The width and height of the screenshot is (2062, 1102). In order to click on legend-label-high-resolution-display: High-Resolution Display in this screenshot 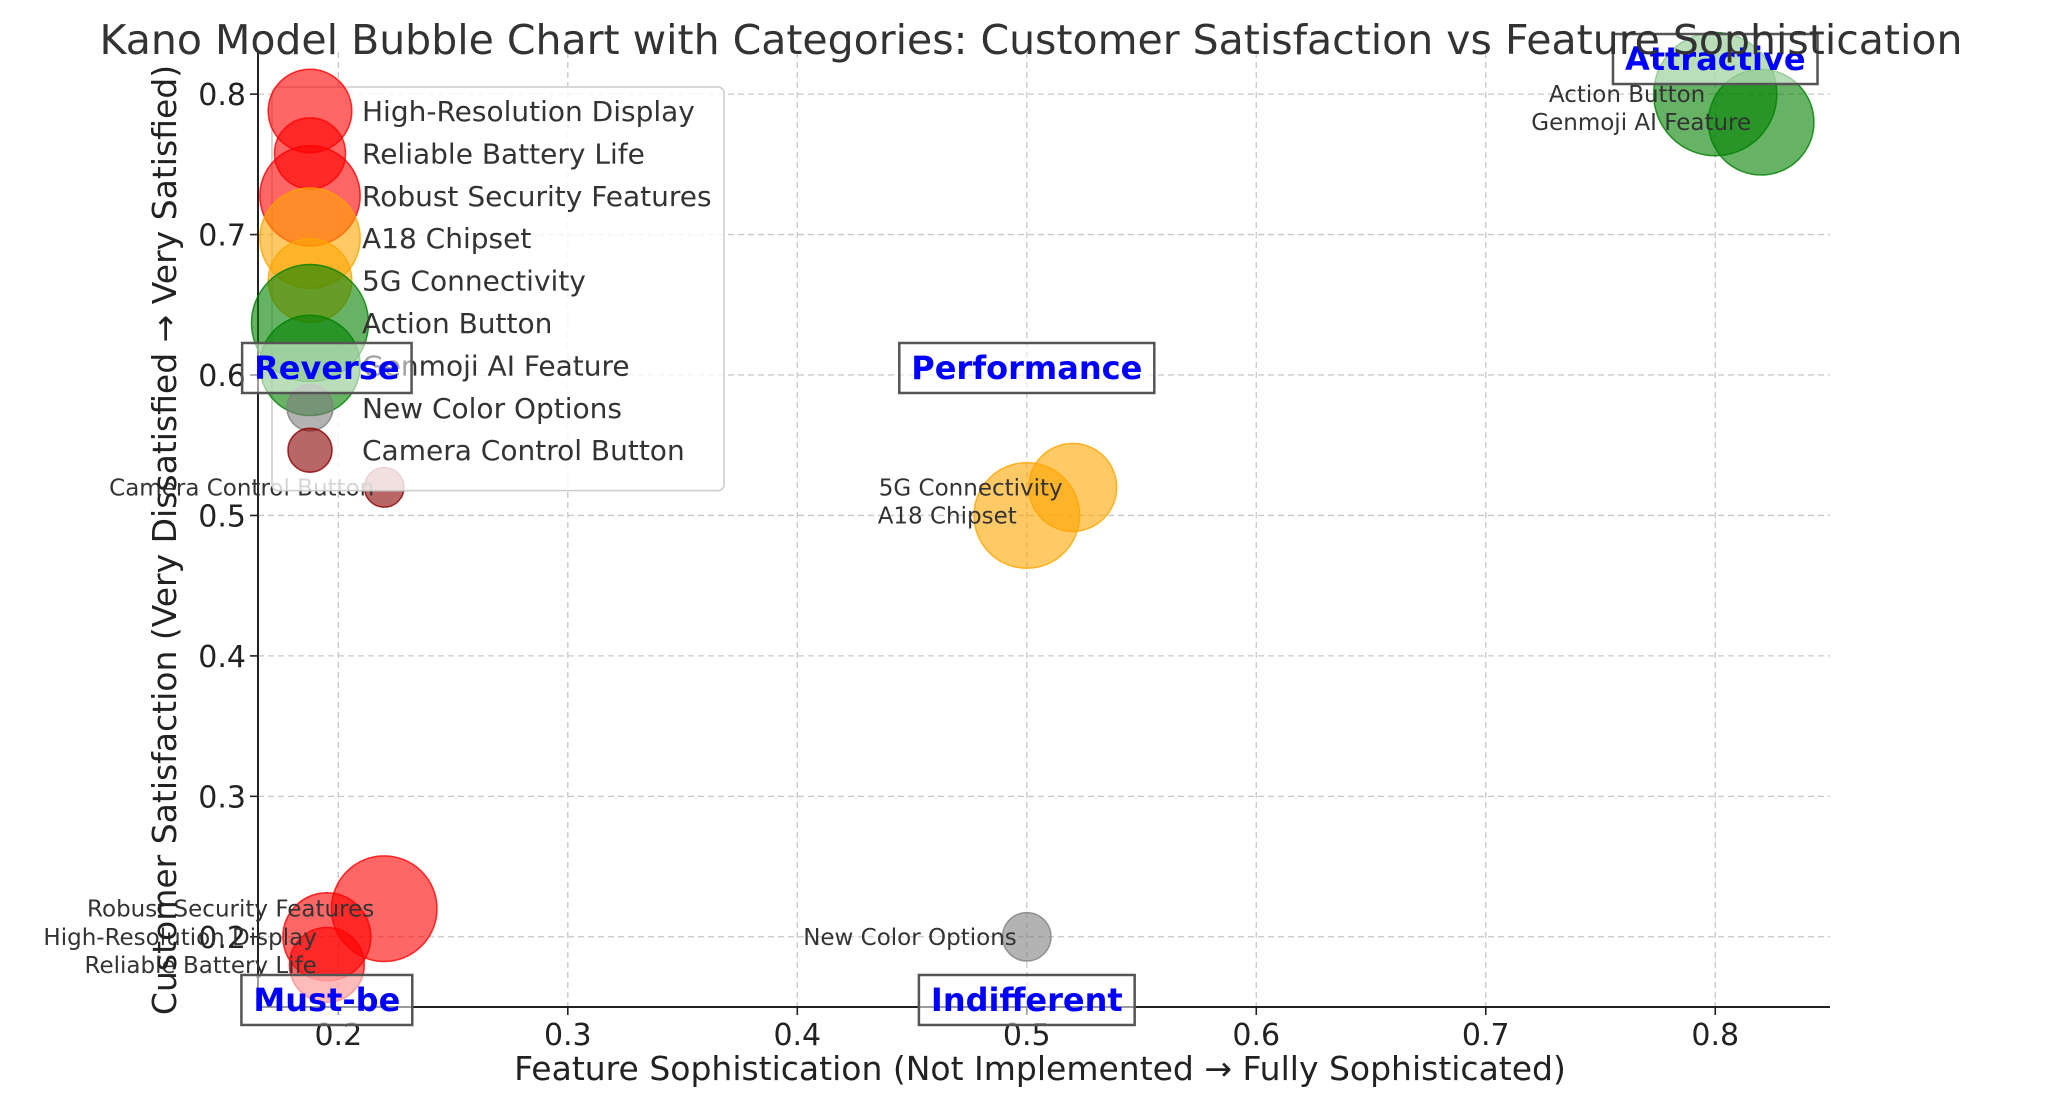, I will do `click(528, 111)`.